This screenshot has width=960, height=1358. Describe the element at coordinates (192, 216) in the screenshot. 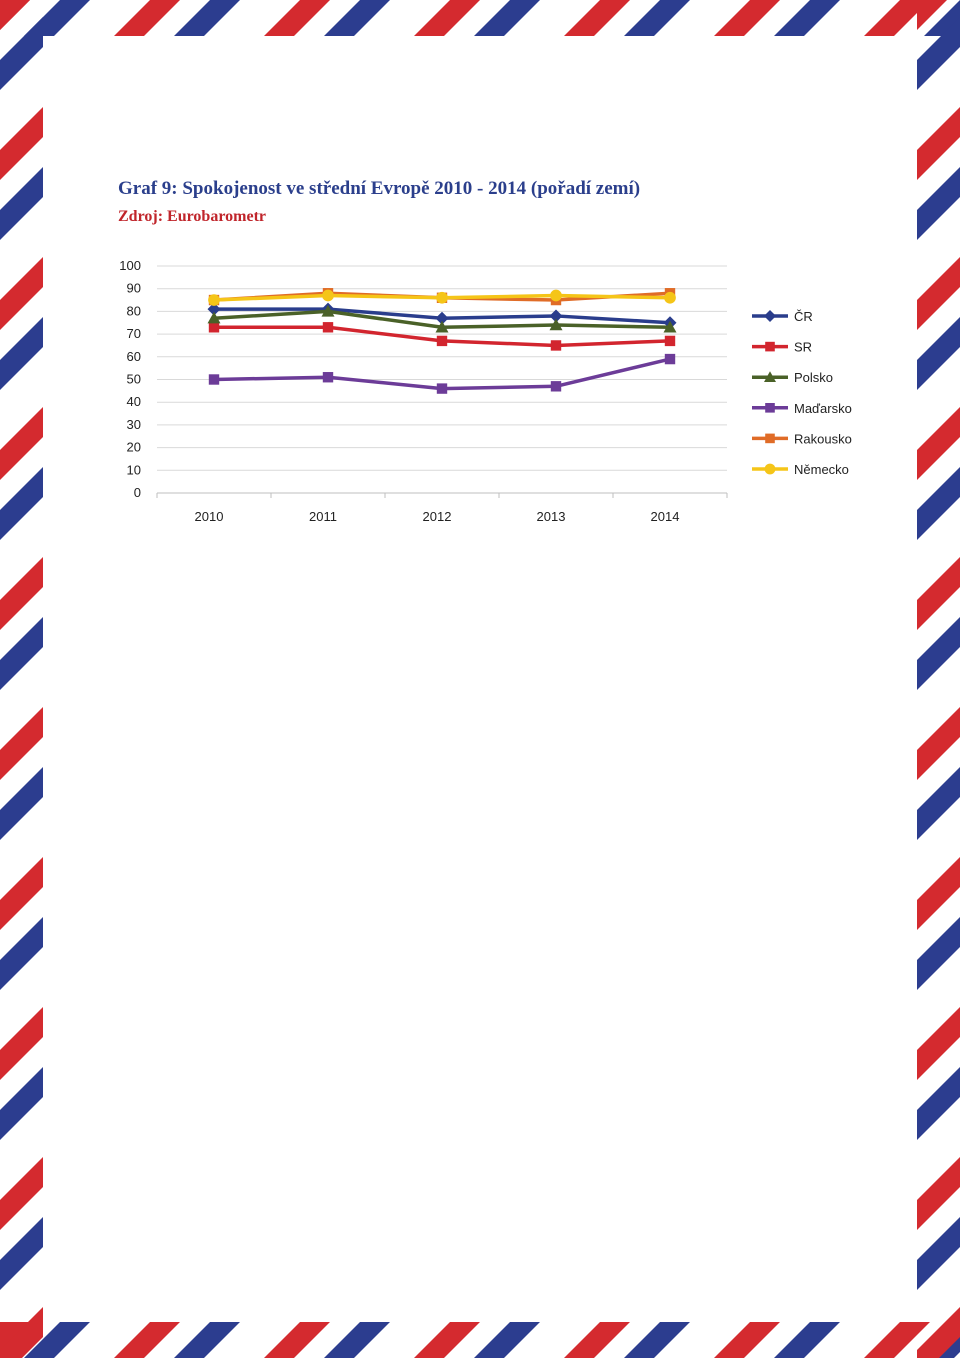

I see `chart-source: Zdroj: Eurobarometr` at that location.